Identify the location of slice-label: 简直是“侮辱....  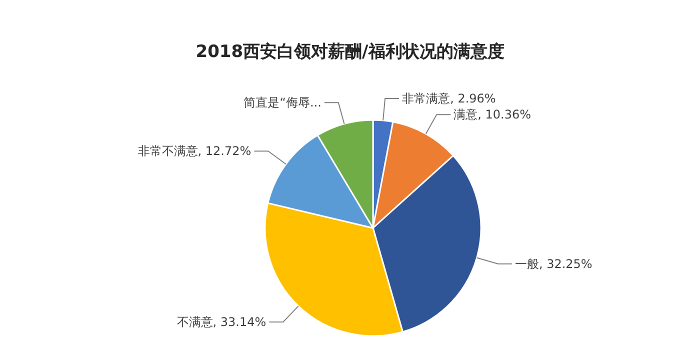
(283, 103).